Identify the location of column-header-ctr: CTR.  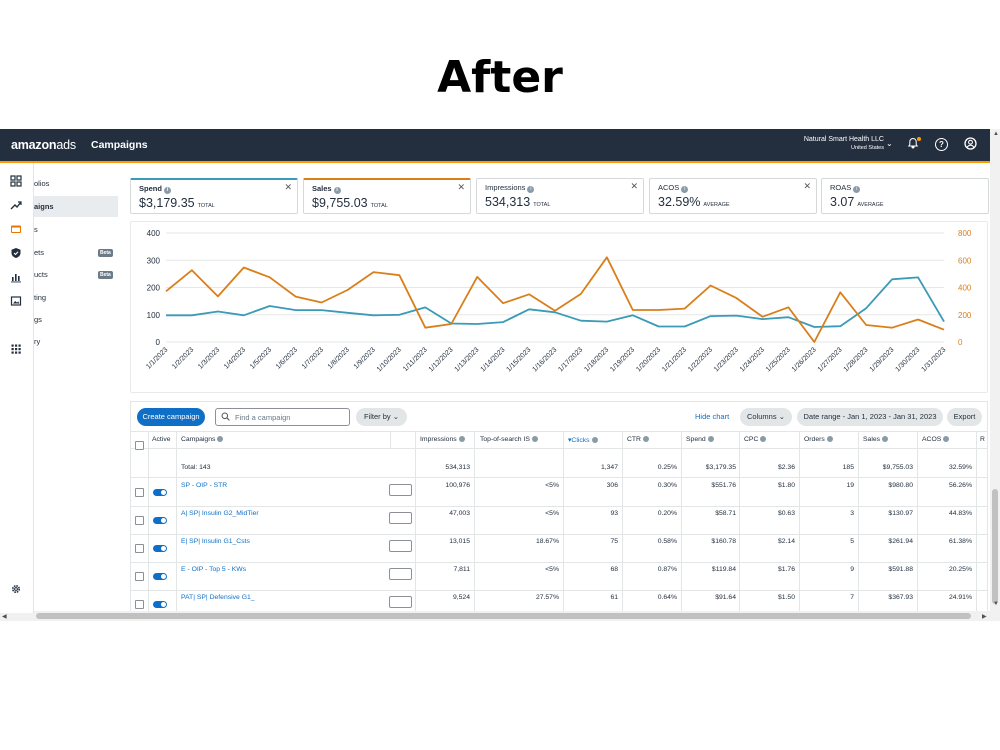
(638, 439).